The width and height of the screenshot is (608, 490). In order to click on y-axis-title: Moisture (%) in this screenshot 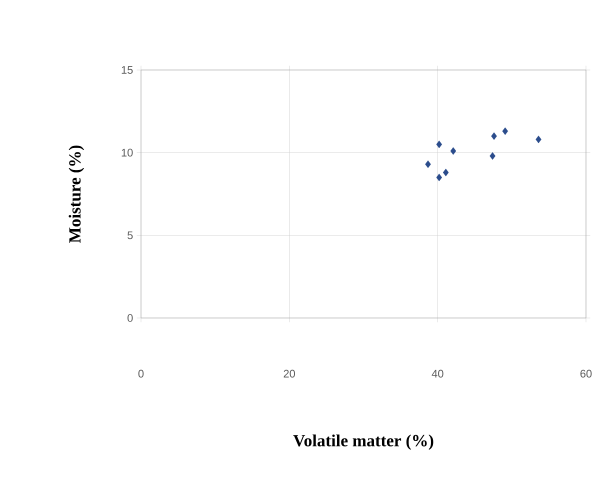, I will do `click(76, 194)`.